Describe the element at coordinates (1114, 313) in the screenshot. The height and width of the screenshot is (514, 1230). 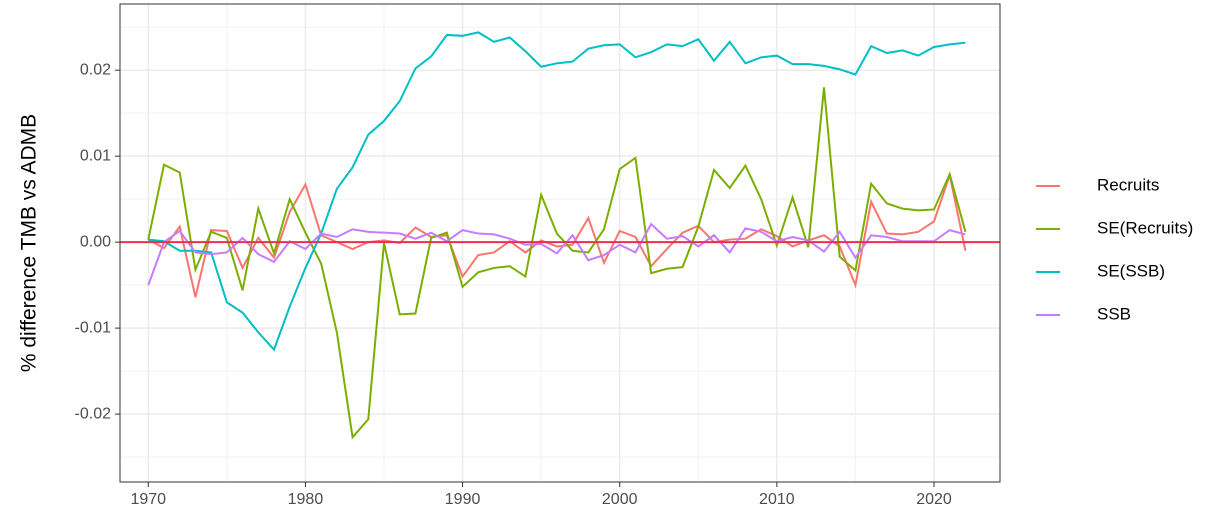
I see `legend-label: SSB` at that location.